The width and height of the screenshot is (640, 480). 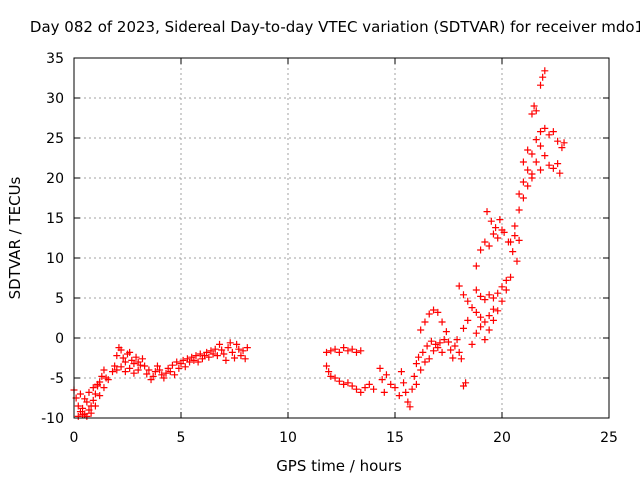 What do you see at coordinates (181, 438) in the screenshot?
I see `x-tick-label: 5` at bounding box center [181, 438].